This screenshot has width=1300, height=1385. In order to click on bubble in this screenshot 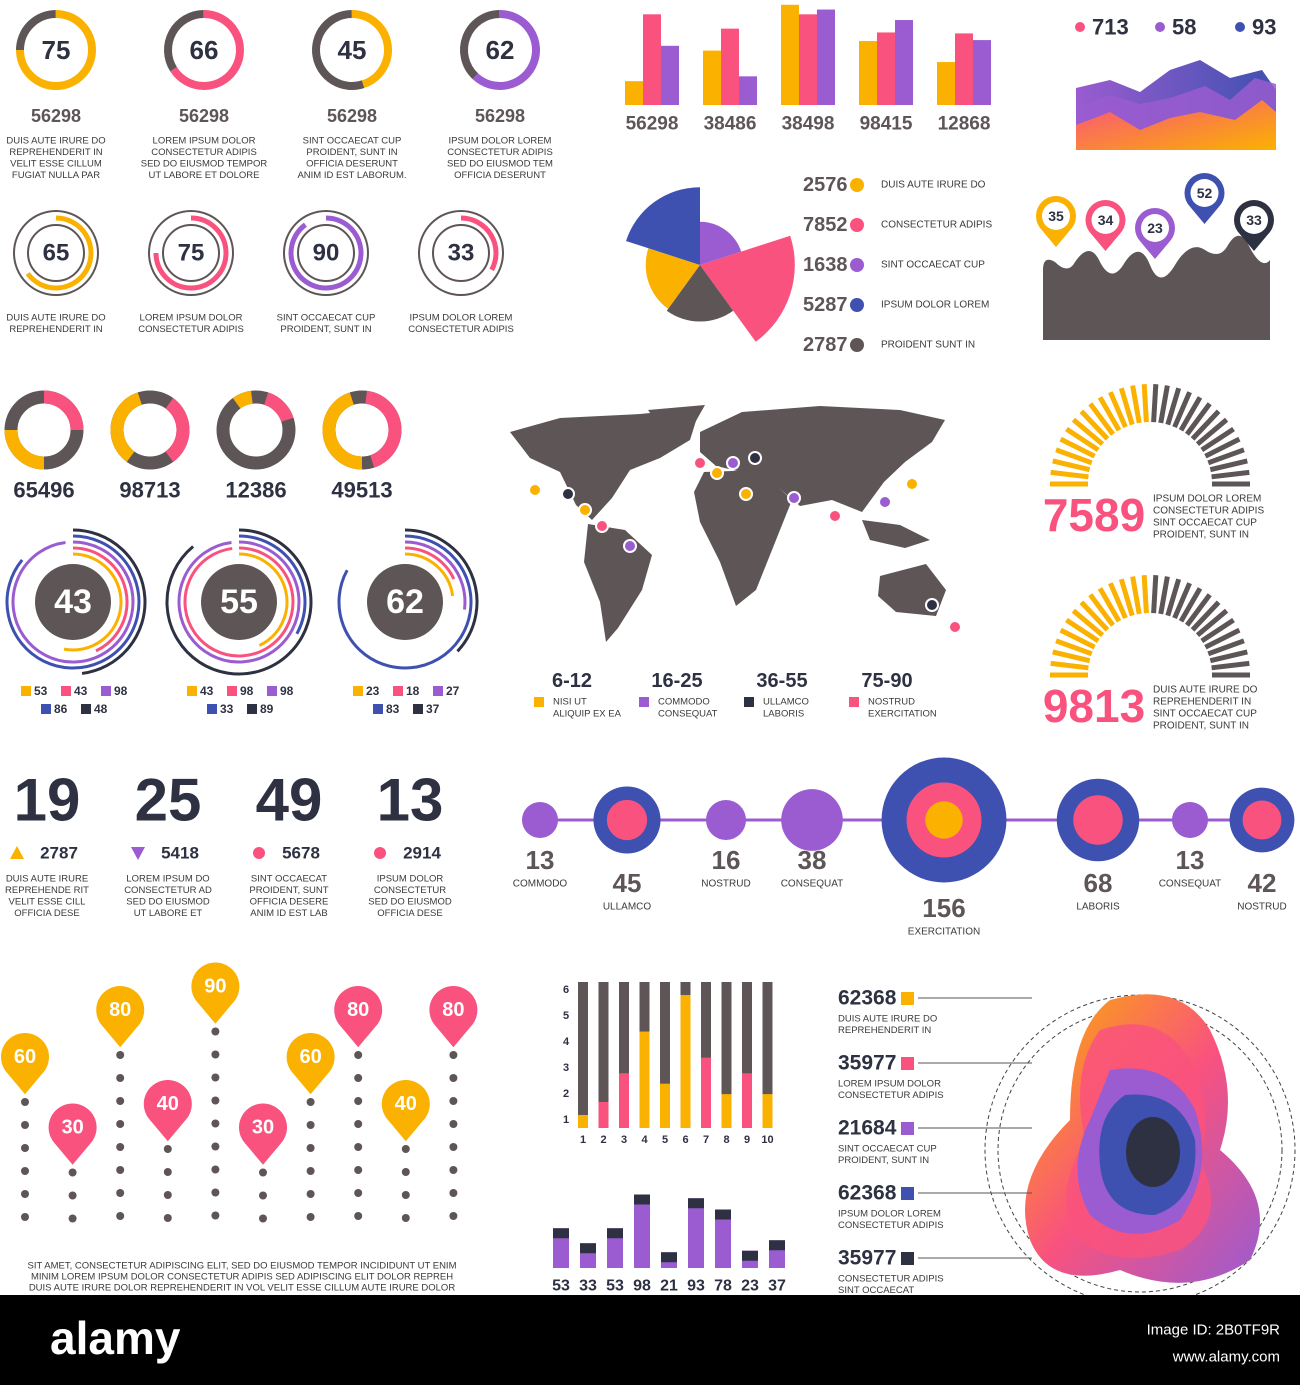, I will do `click(1190, 820)`.